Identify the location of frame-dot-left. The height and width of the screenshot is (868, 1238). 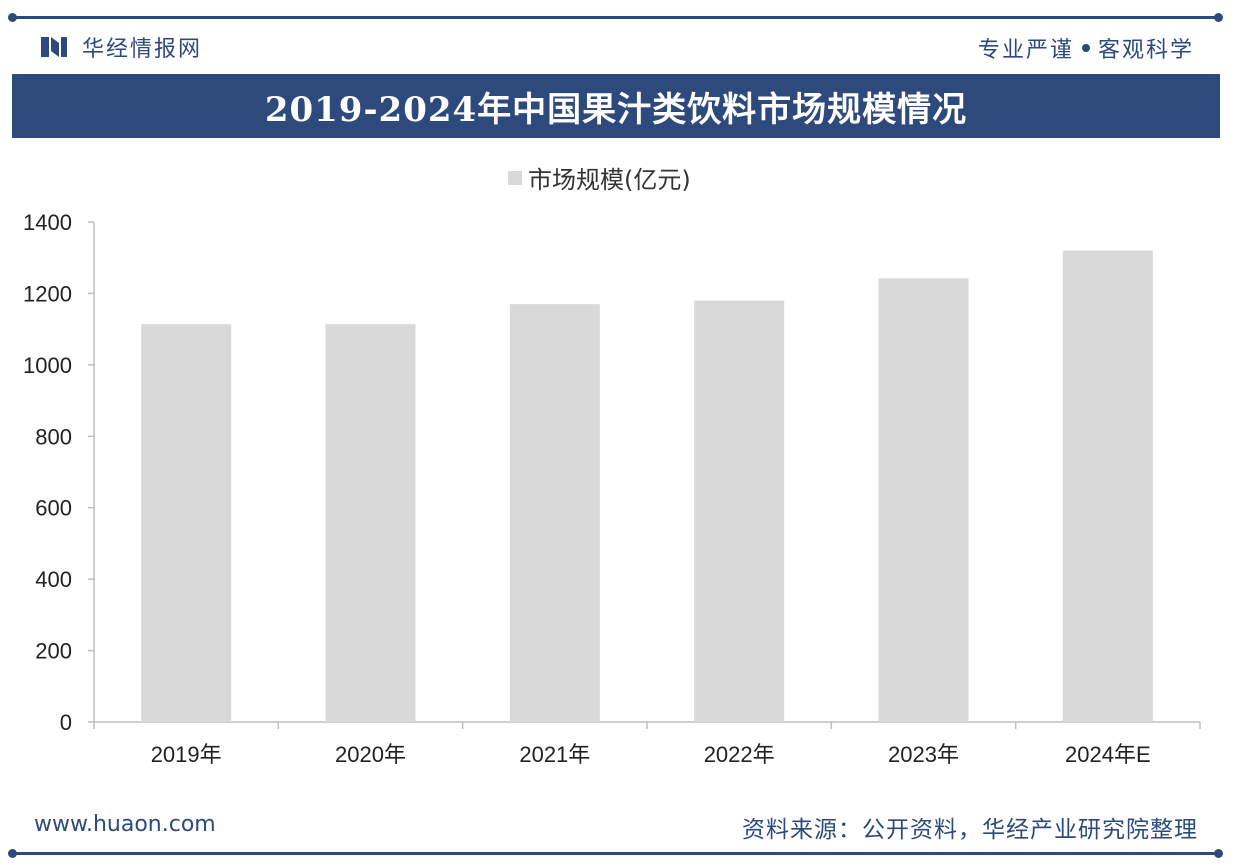
(12, 17).